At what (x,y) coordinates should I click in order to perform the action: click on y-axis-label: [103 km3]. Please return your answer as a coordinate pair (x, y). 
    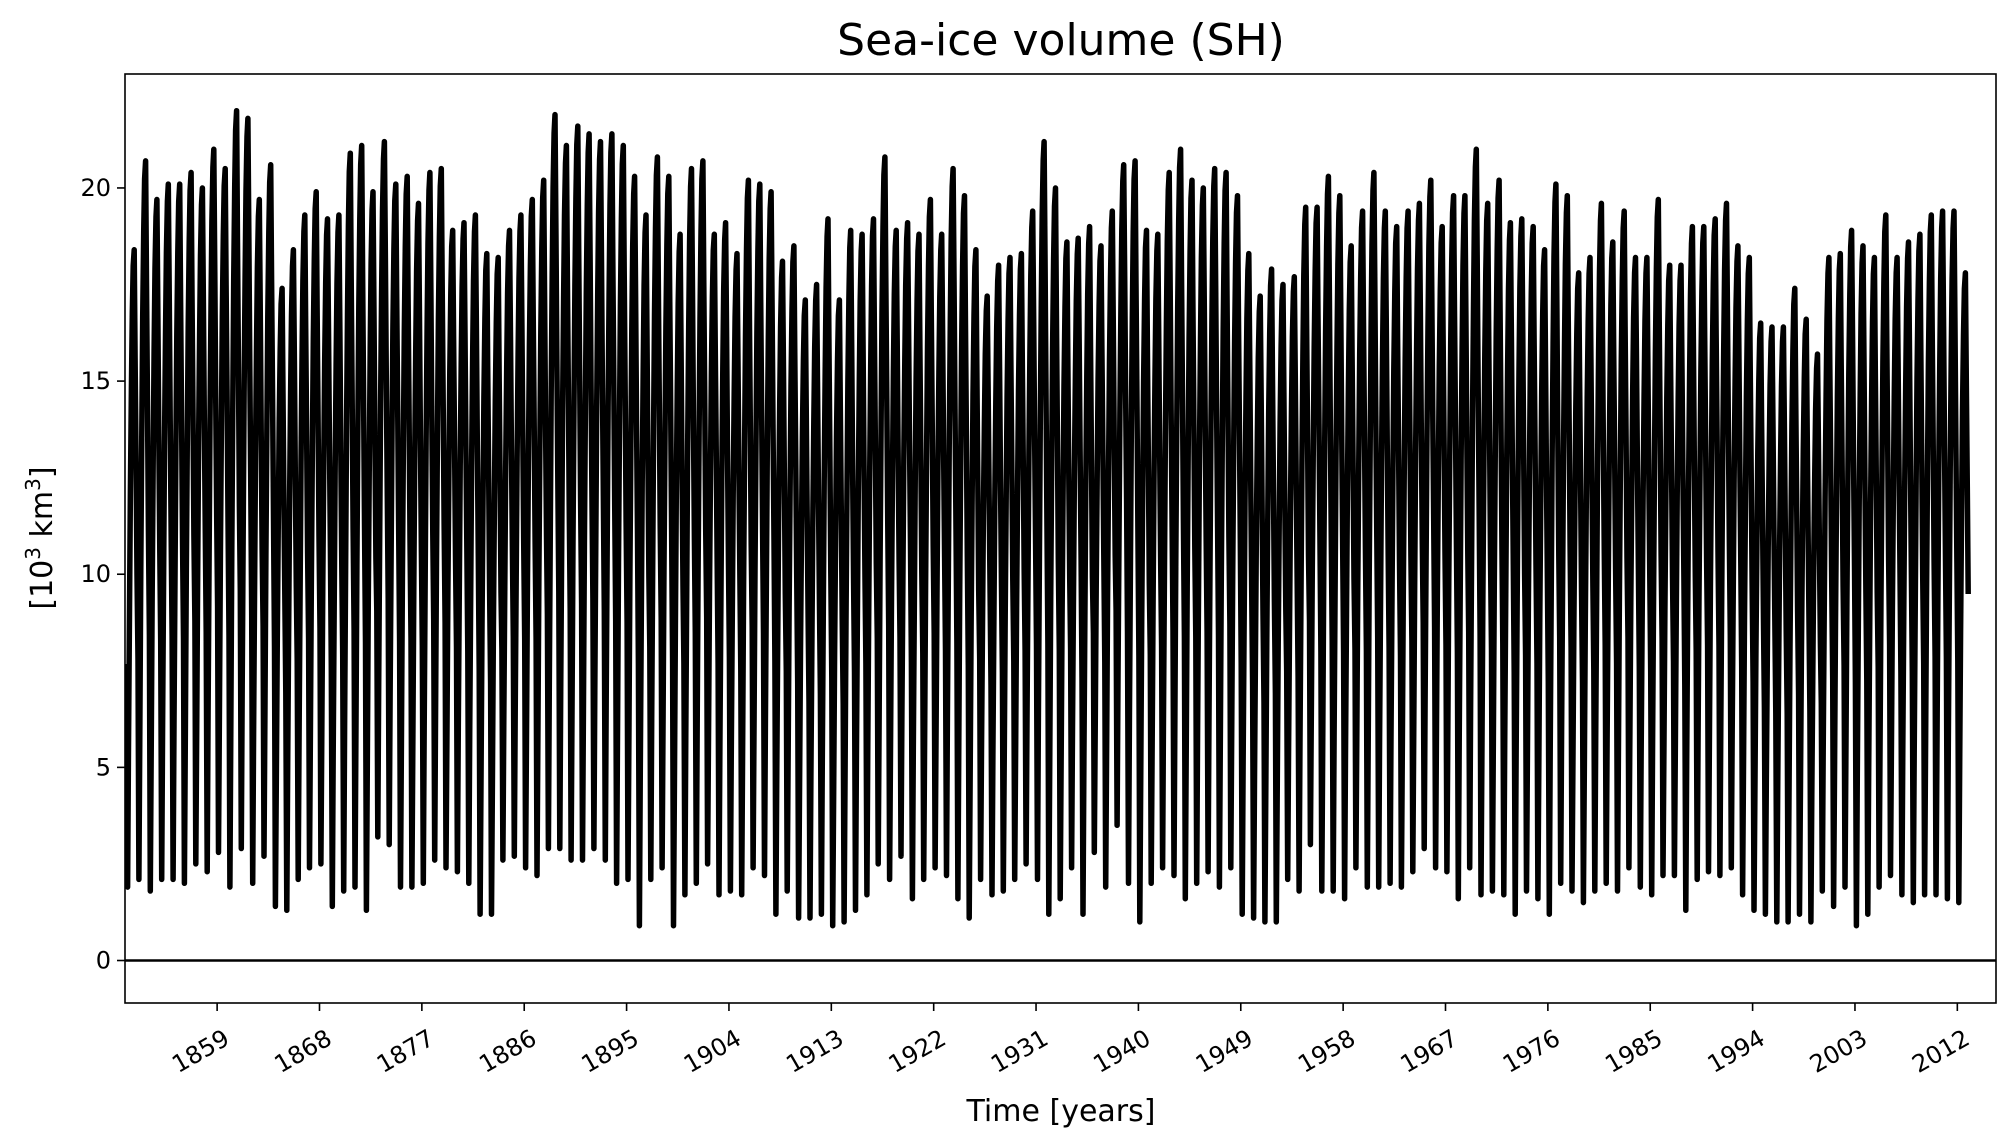
    Looking at the image, I should click on (40, 537).